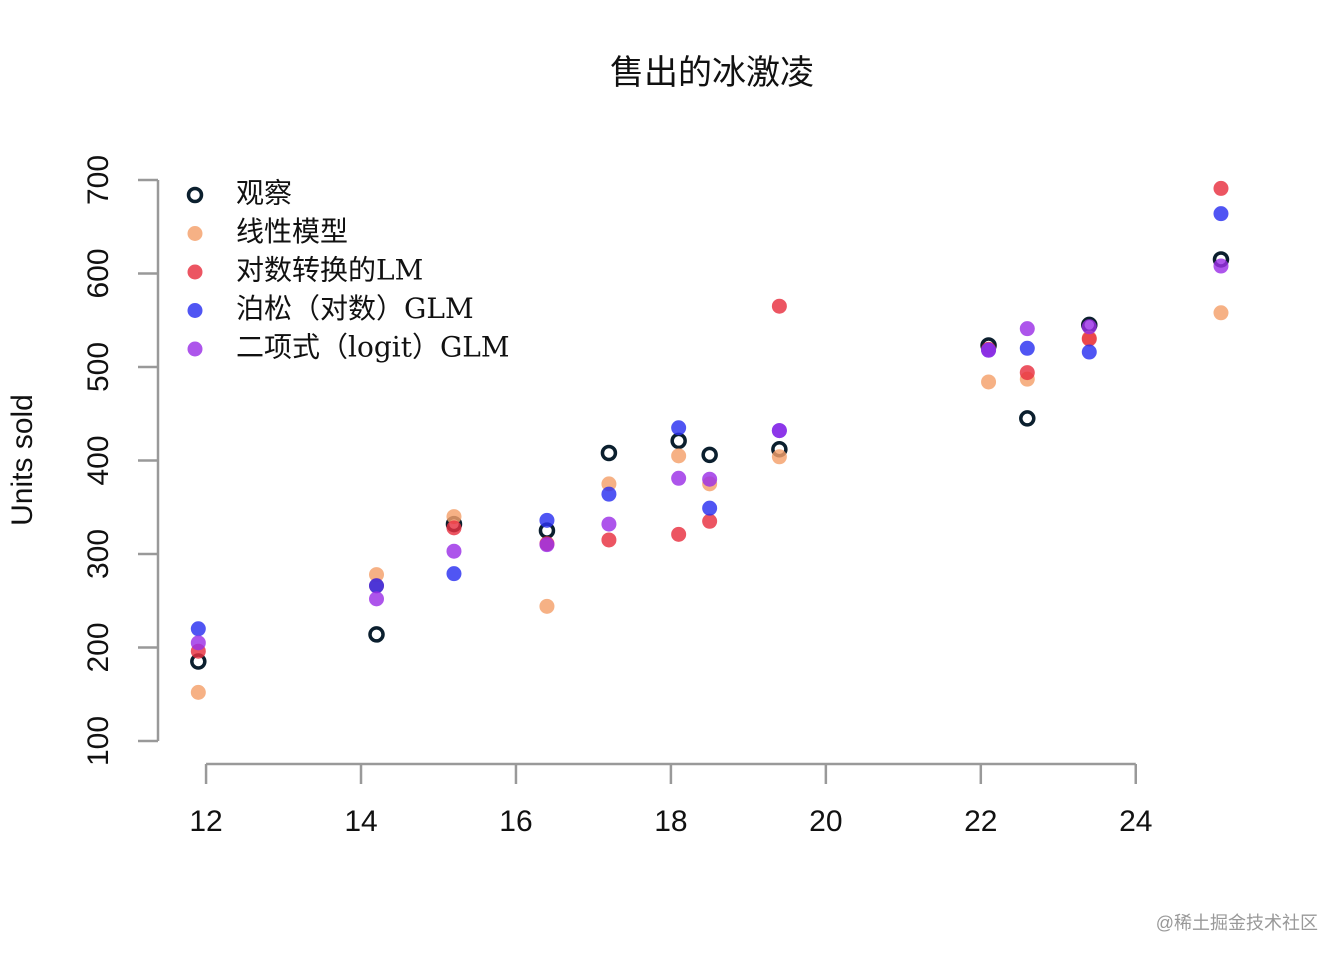 This screenshot has height=960, width=1344. I want to click on x-tick-label: 18, so click(670, 821).